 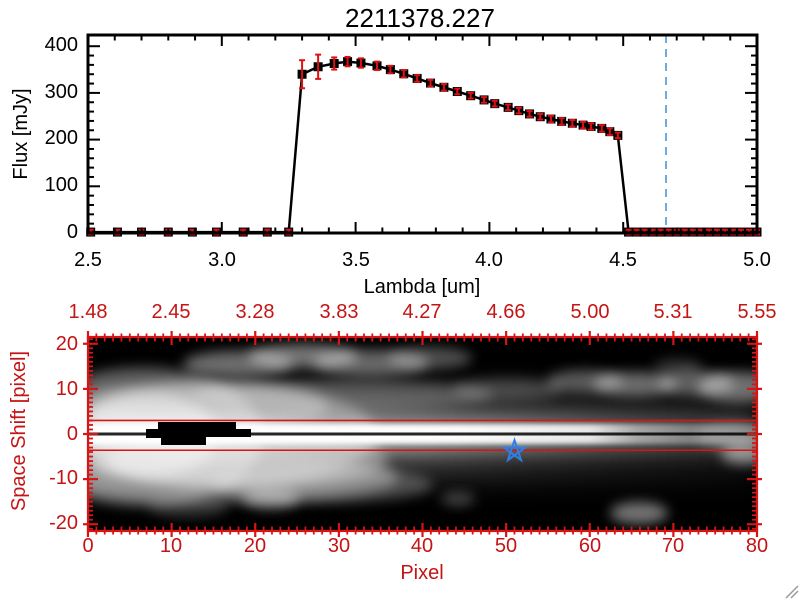 I want to click on wavelength-axis-label-4: 4.27, so click(x=422, y=312).